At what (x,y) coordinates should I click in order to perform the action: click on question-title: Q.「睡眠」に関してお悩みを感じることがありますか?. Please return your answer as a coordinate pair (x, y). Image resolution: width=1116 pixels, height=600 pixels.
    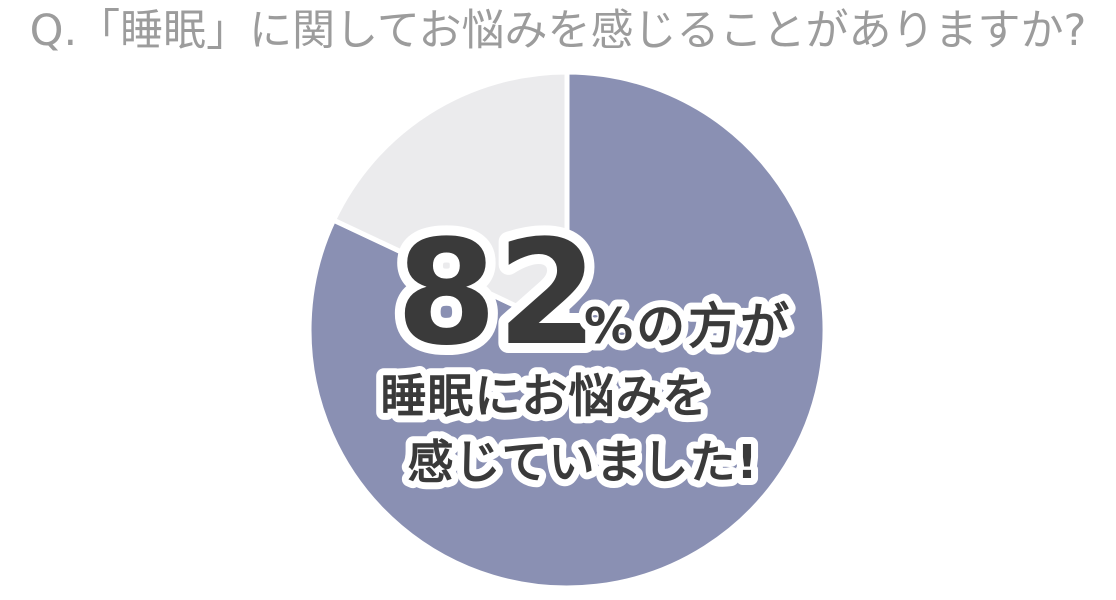
    Looking at the image, I should click on (558, 31).